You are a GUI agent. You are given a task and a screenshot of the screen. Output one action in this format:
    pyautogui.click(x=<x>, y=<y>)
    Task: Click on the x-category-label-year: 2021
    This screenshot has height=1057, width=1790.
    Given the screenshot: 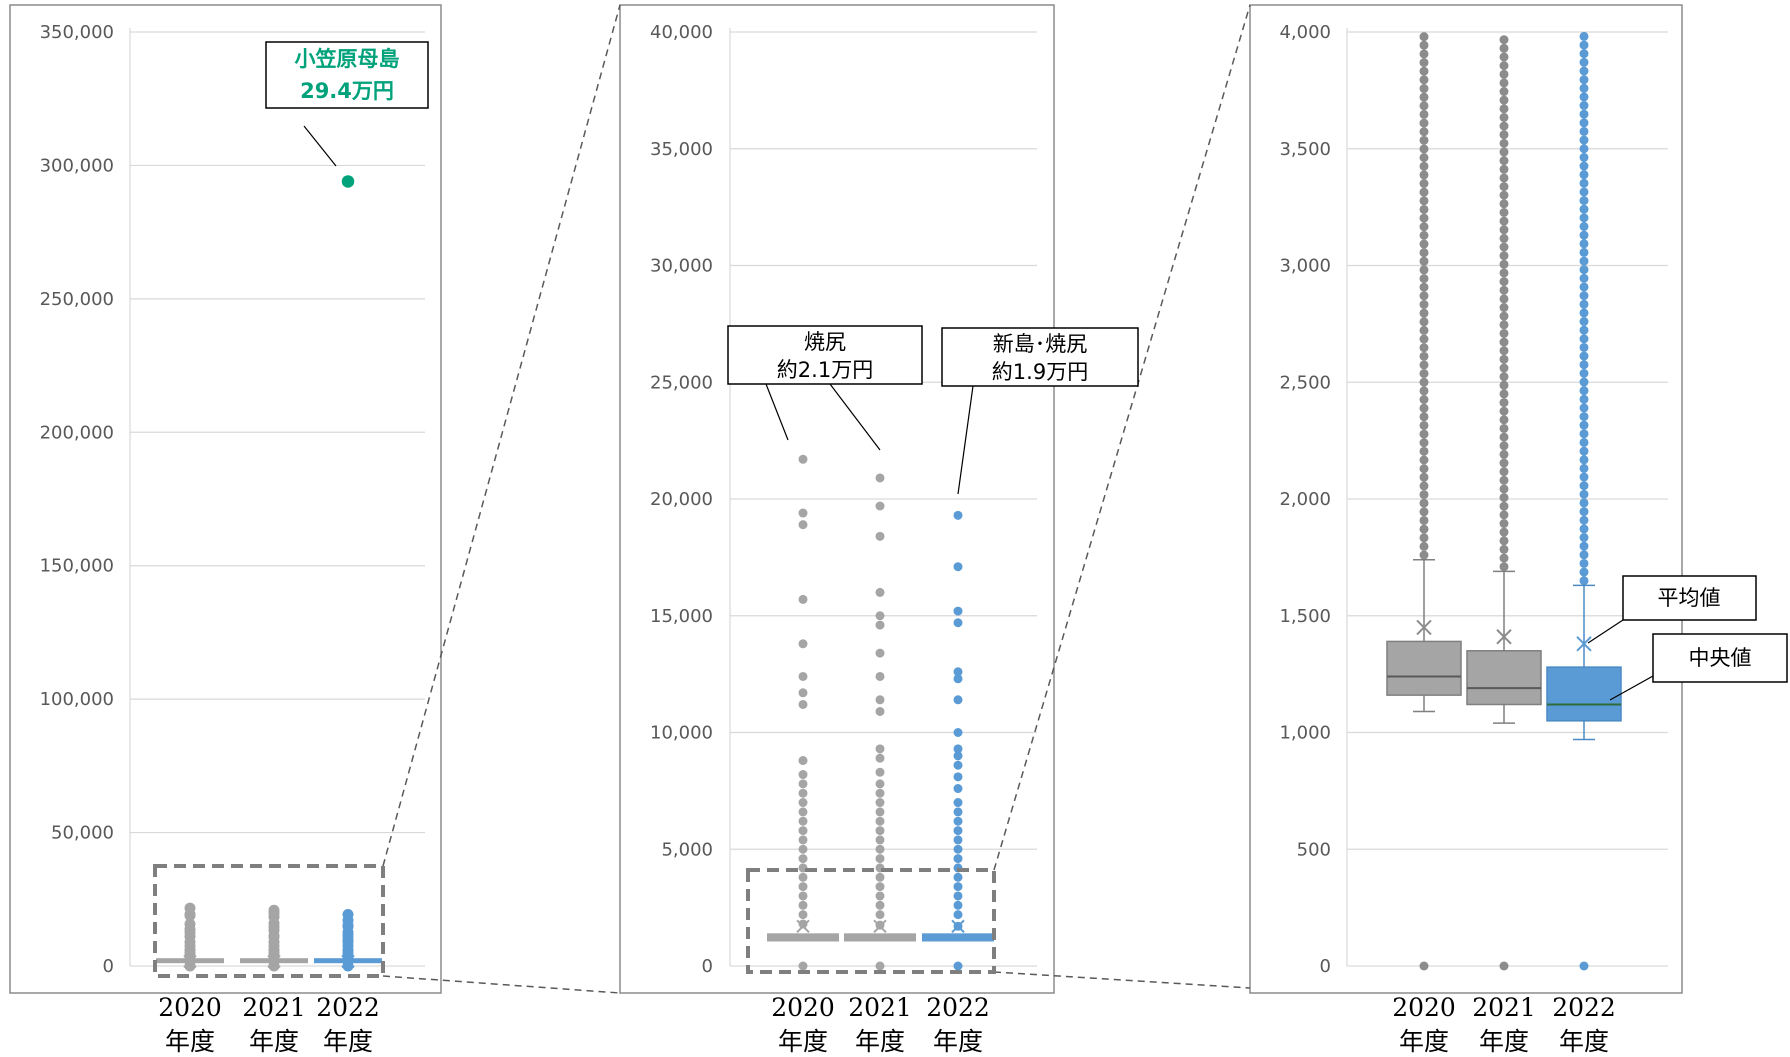 What is the action you would take?
    pyautogui.click(x=1504, y=1007)
    